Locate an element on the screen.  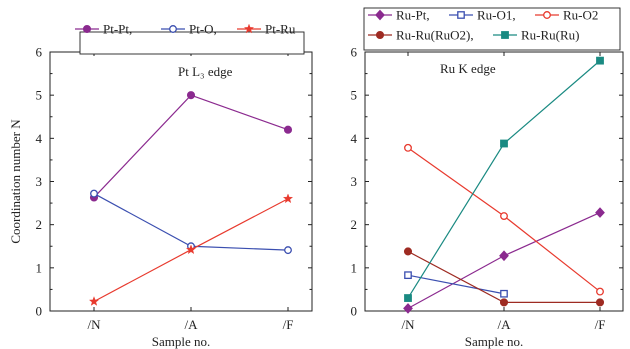
legend-label: Ru-Ru(Ru) is located at coordinates (550, 35).